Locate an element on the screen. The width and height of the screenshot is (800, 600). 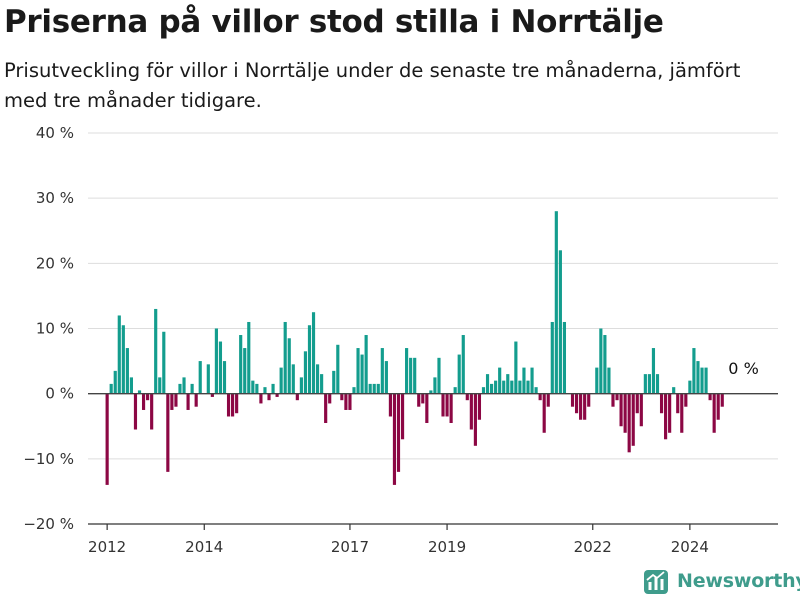
y-tick-label: 40 % is located at coordinates (55, 133).